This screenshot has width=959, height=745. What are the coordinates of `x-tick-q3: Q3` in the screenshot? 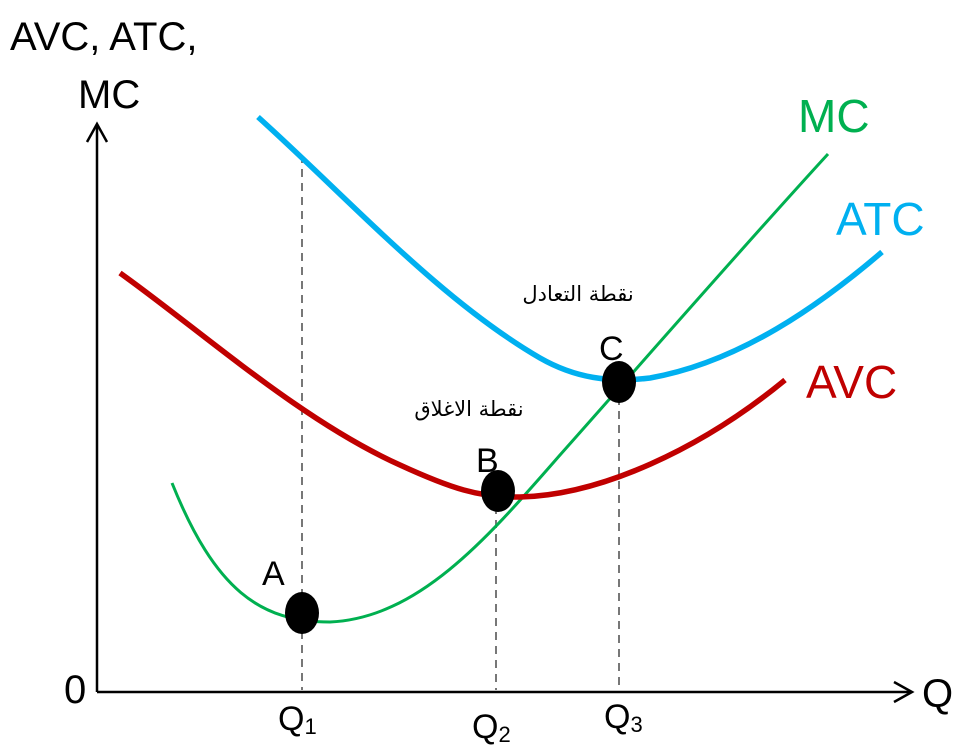 It's located at (623, 717).